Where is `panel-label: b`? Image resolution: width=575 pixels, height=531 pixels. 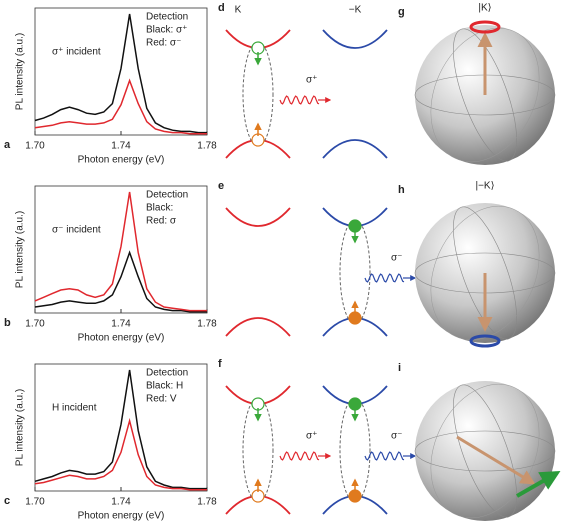 panel-label: b is located at coordinates (7, 323).